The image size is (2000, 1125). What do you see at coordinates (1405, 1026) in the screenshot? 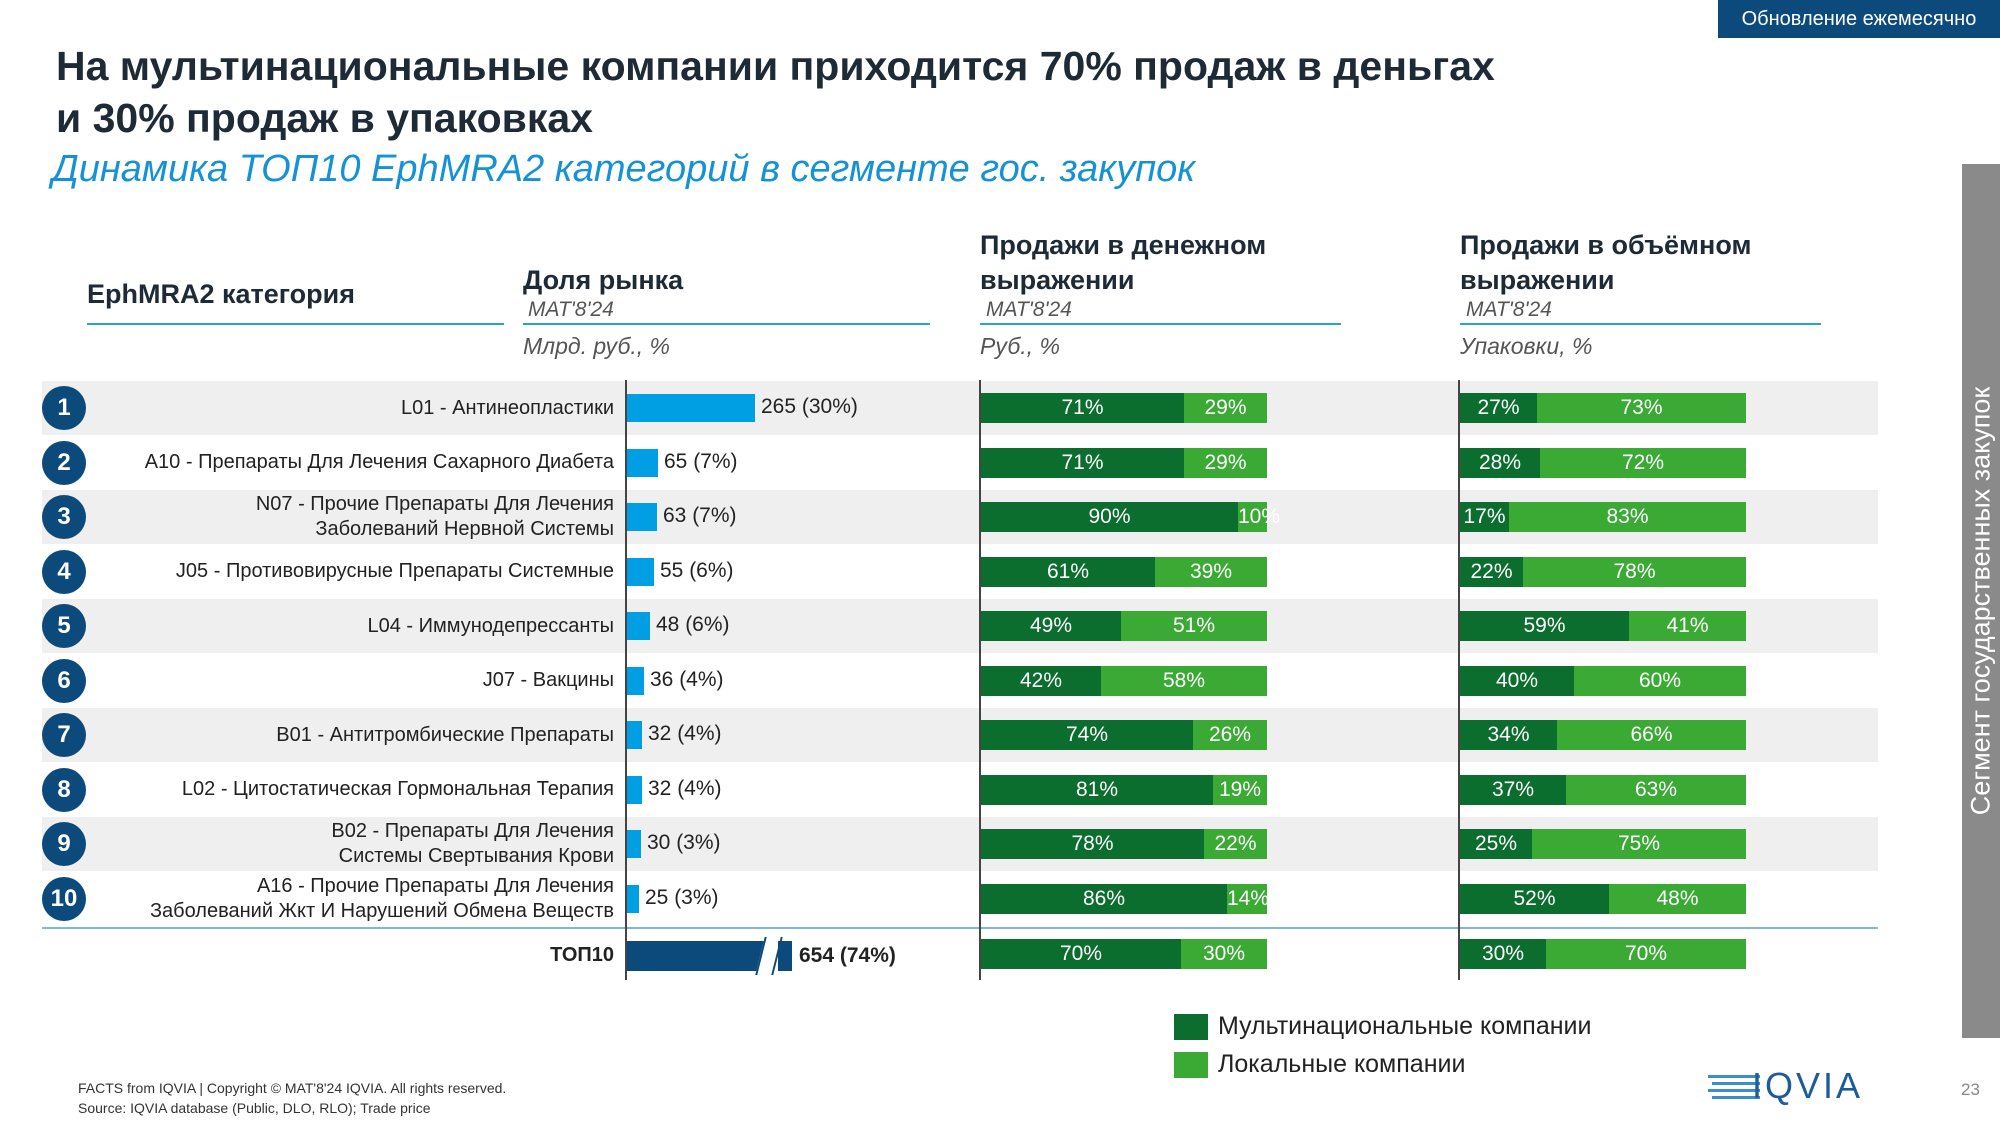
I see `legend-label-multinational: Мультинациональные компании` at bounding box center [1405, 1026].